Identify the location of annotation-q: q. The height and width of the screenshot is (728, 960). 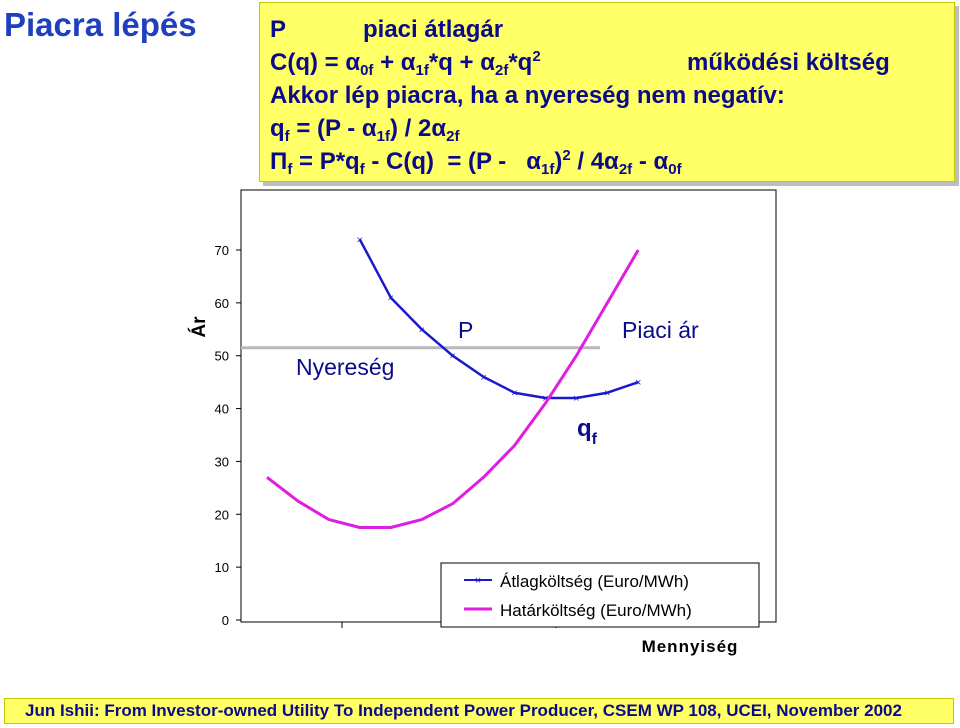
(584, 428).